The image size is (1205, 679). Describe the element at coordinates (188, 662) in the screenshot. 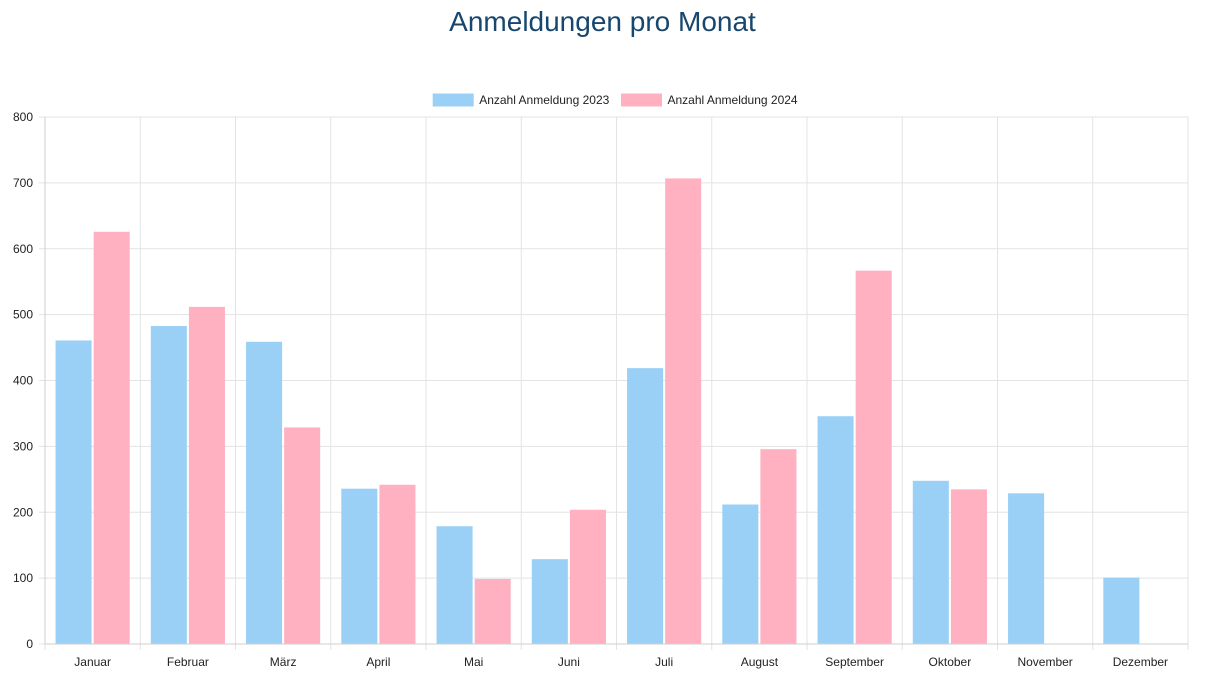

I see `x-tick-label: Februar` at that location.